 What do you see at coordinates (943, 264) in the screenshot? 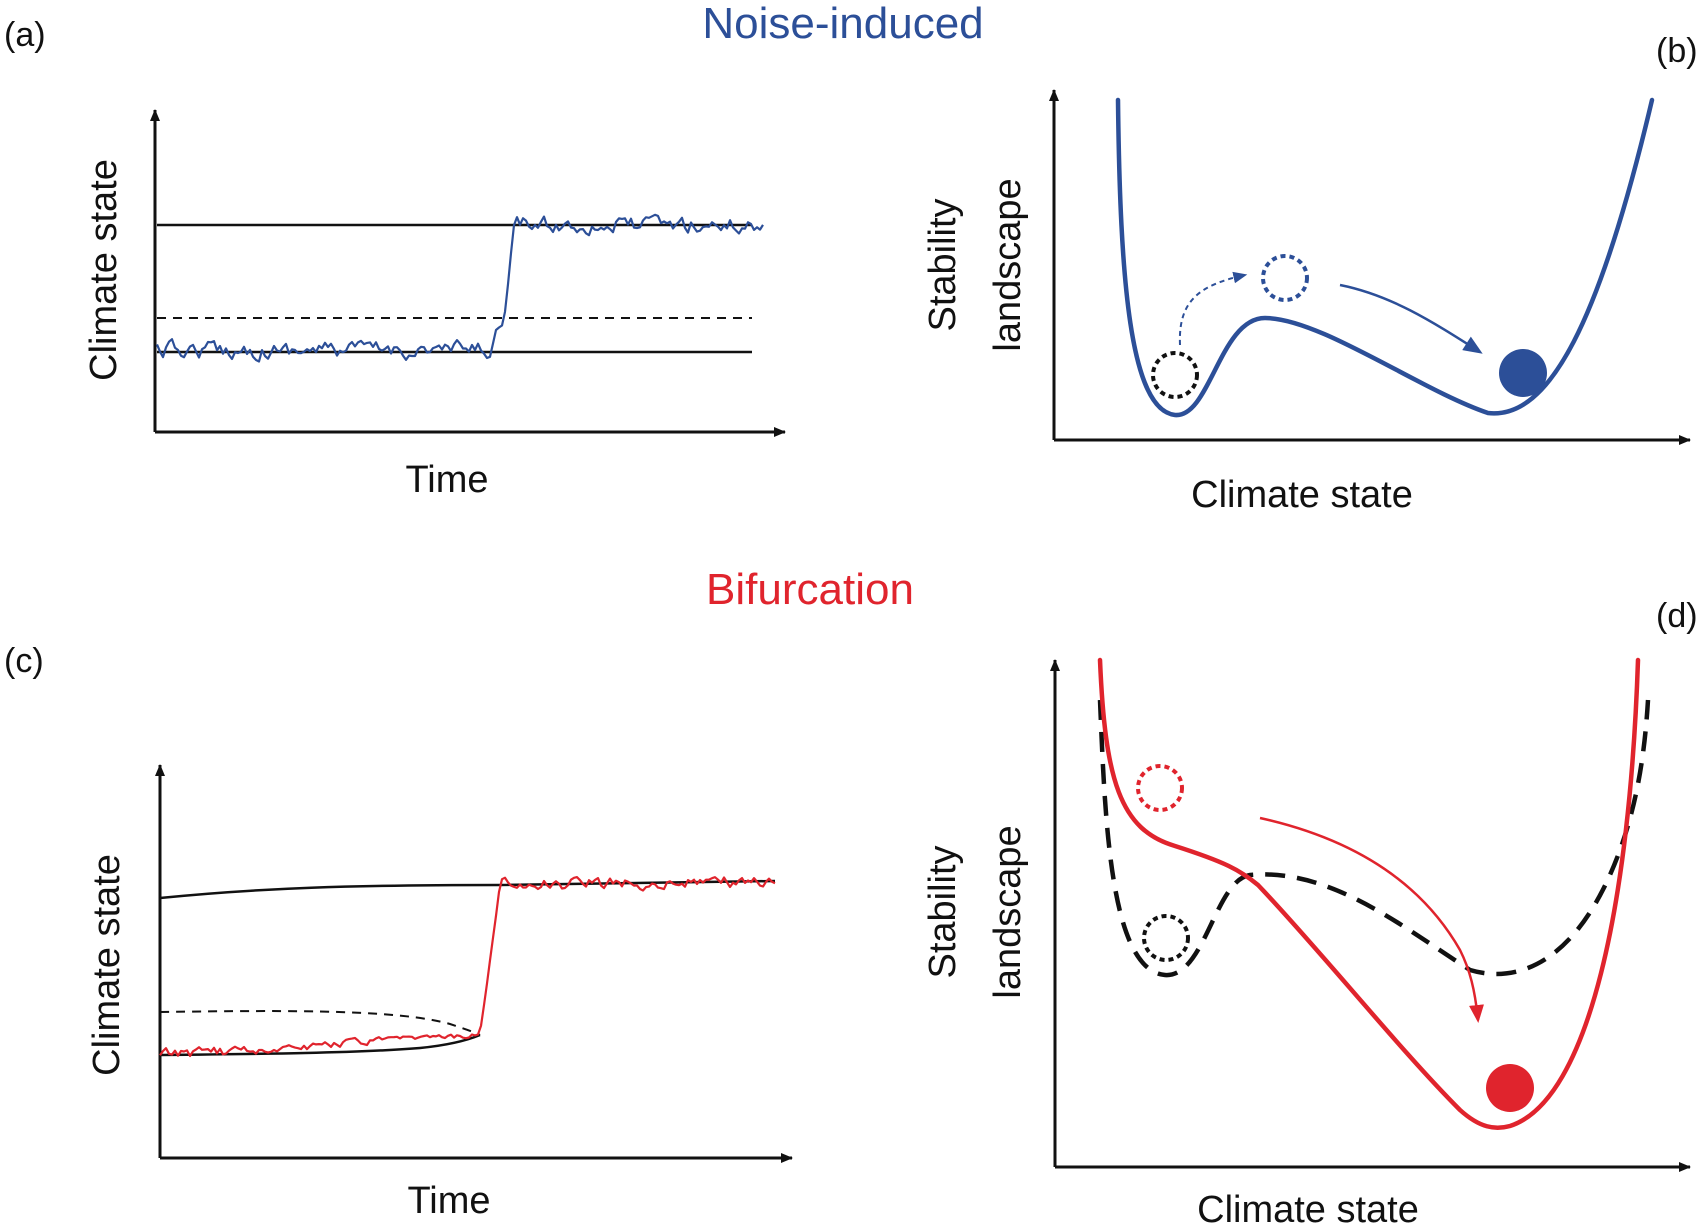
I see `panel-b-y-axis-label-line1: Stability` at bounding box center [943, 264].